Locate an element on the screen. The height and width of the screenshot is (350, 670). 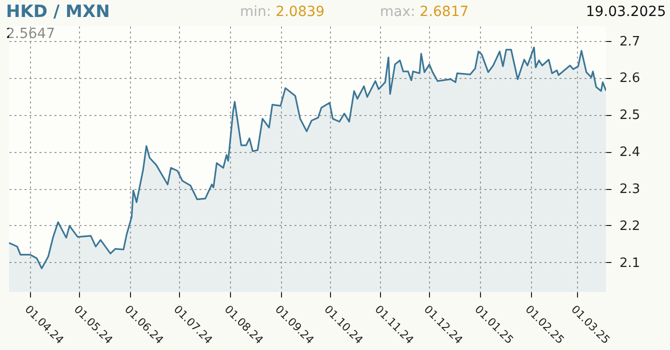
annotation: 2.5647 is located at coordinates (30, 34).